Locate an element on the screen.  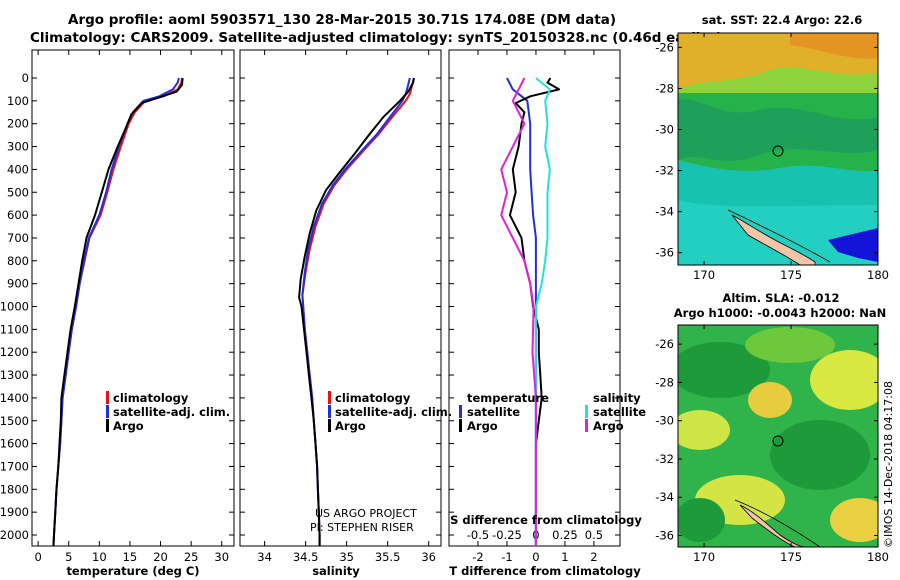
pressure-tick-label: 1800 is located at coordinates (14, 489).